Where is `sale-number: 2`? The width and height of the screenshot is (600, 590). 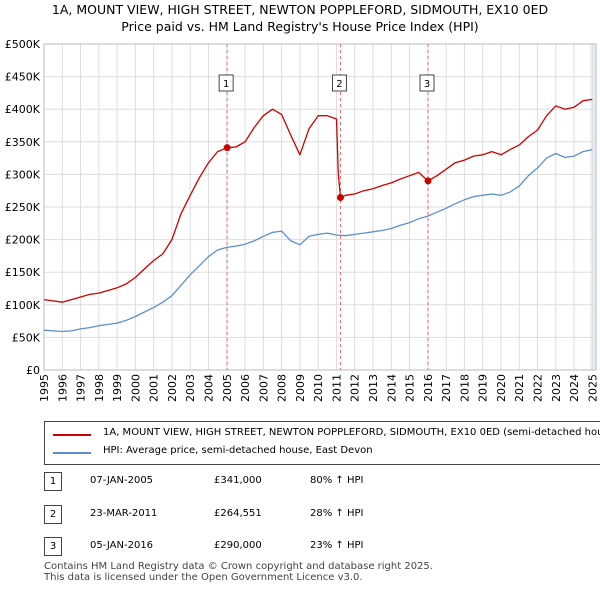 sale-number: 2 is located at coordinates (53, 514).